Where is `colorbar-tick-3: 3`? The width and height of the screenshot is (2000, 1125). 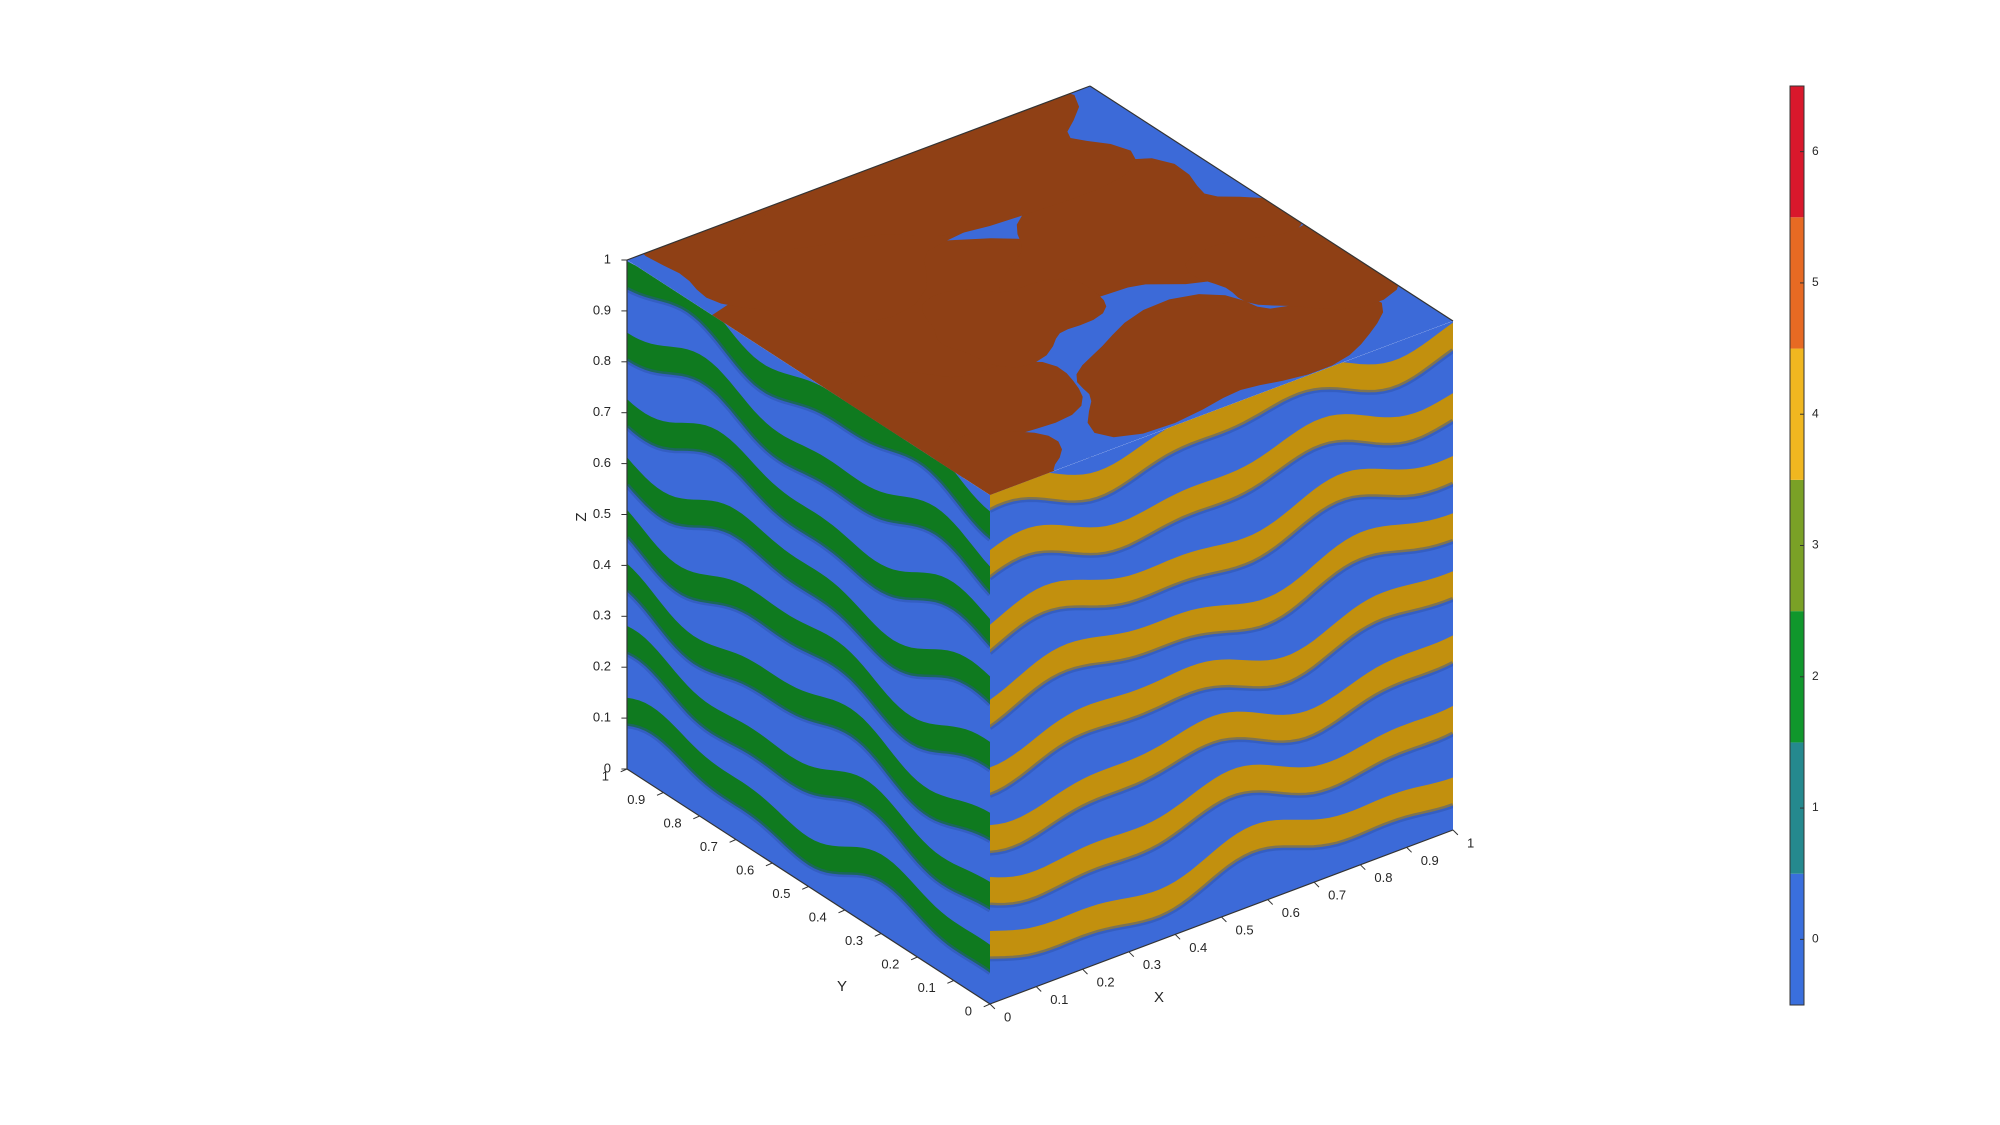 colorbar-tick-3: 3 is located at coordinates (1815, 545).